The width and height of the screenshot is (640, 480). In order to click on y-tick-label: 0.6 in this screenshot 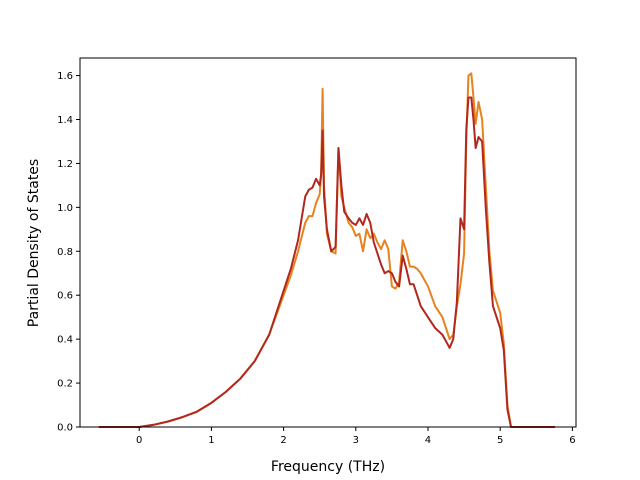, I will do `click(65, 296)`.